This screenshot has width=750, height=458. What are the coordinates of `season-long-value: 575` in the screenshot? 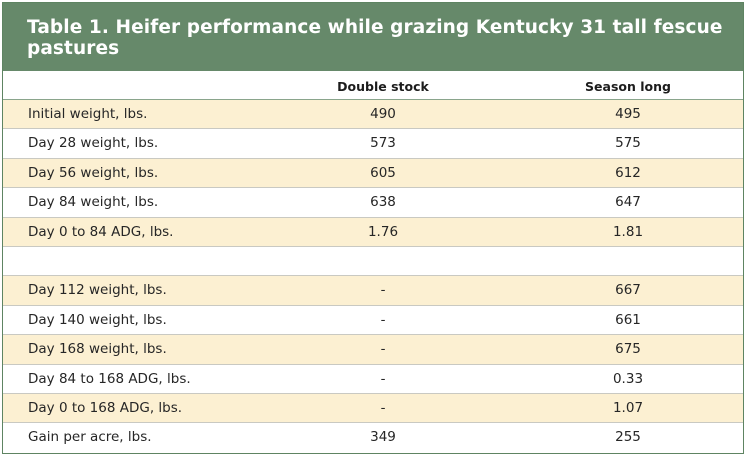 It's located at (628, 143).